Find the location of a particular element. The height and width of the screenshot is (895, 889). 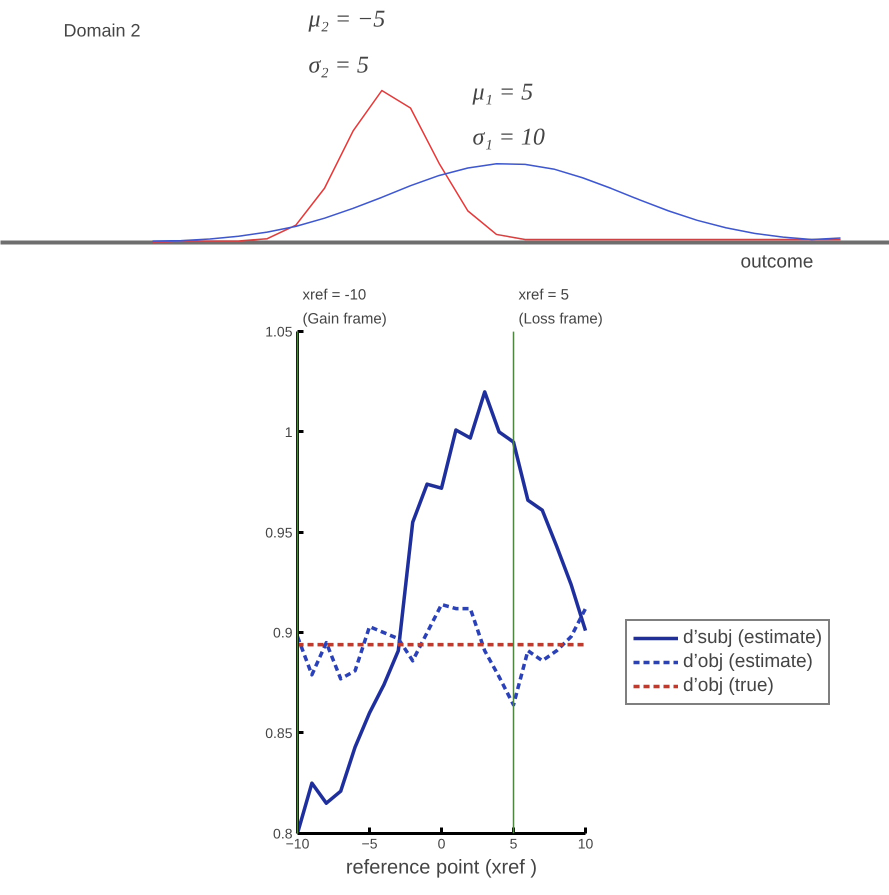

y-tick-label: 1.05 is located at coordinates (279, 332).